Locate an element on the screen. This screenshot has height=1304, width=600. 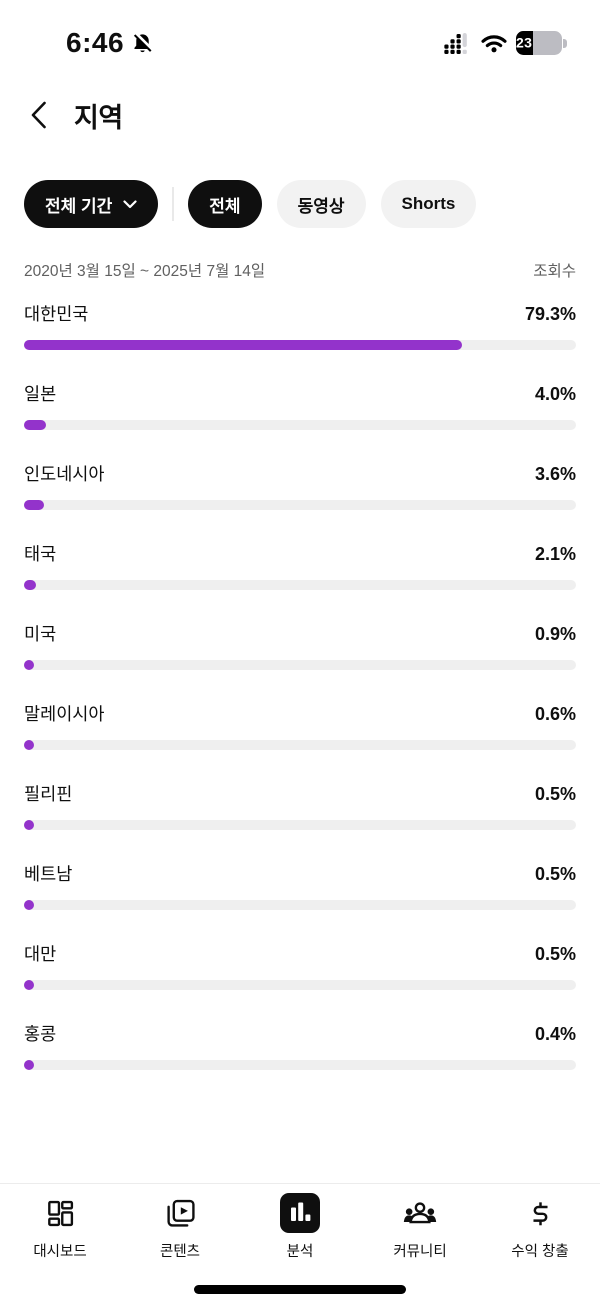
tab-content: 콘텐츠 is located at coordinates (180, 1227).